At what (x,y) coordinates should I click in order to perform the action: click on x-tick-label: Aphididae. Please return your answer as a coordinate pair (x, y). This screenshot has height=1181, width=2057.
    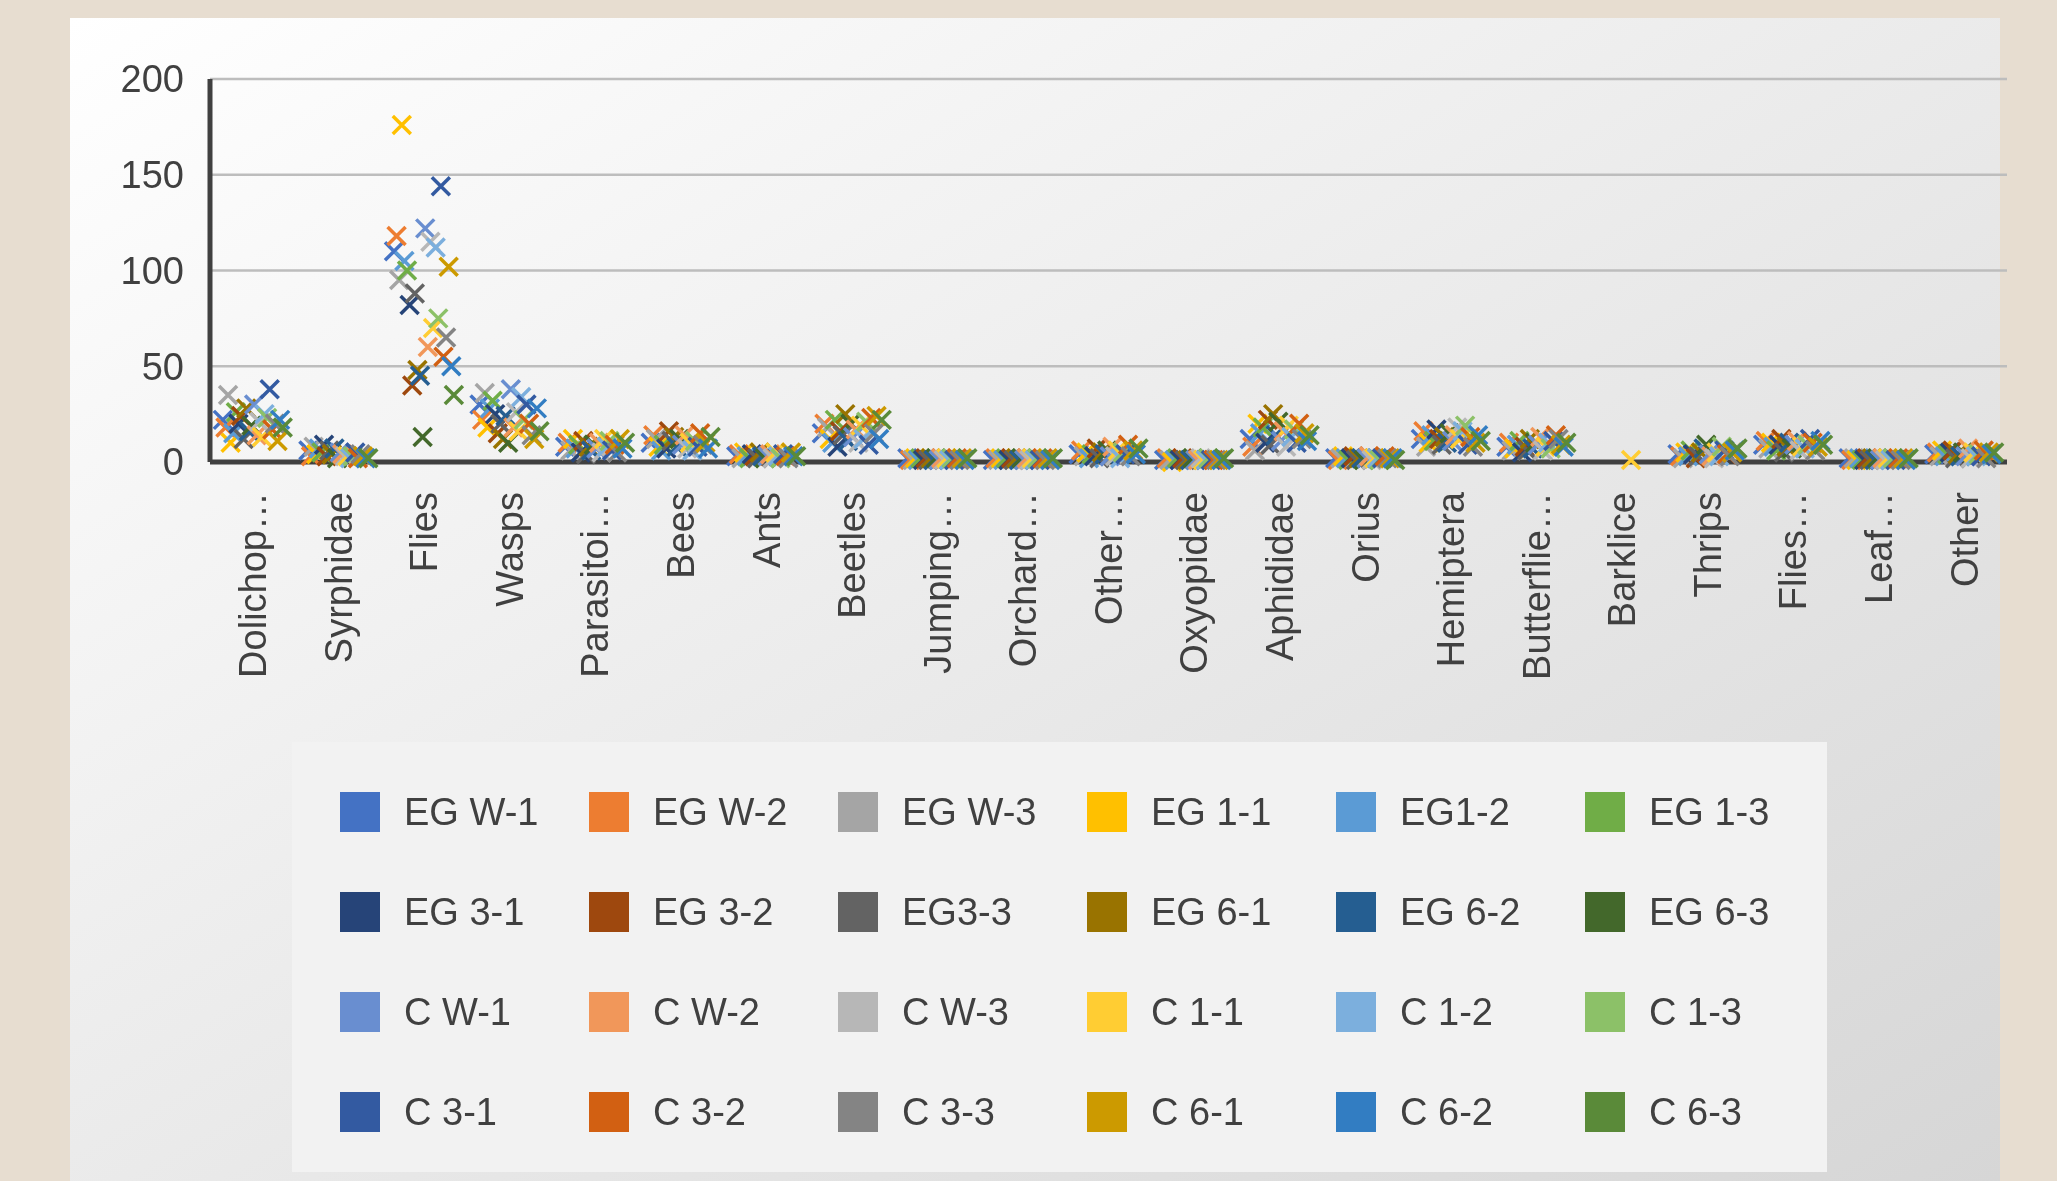
    Looking at the image, I should click on (1279, 577).